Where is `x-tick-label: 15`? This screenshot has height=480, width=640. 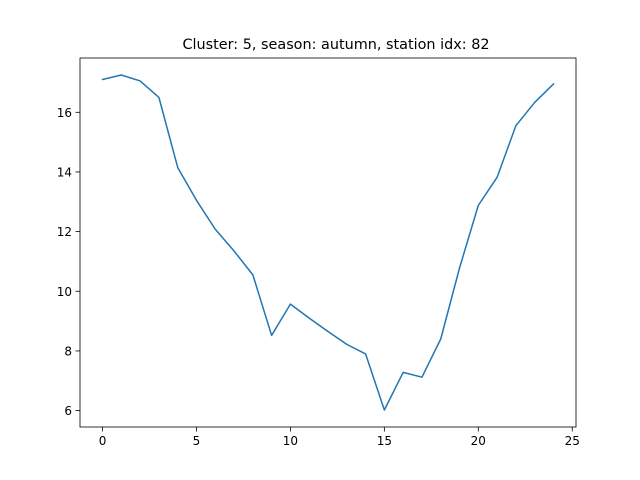 x-tick-label: 15 is located at coordinates (384, 441).